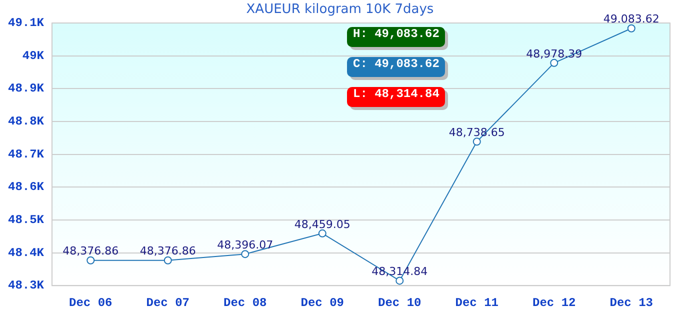  I want to click on annotation: H: 49,083.62, so click(396, 37).